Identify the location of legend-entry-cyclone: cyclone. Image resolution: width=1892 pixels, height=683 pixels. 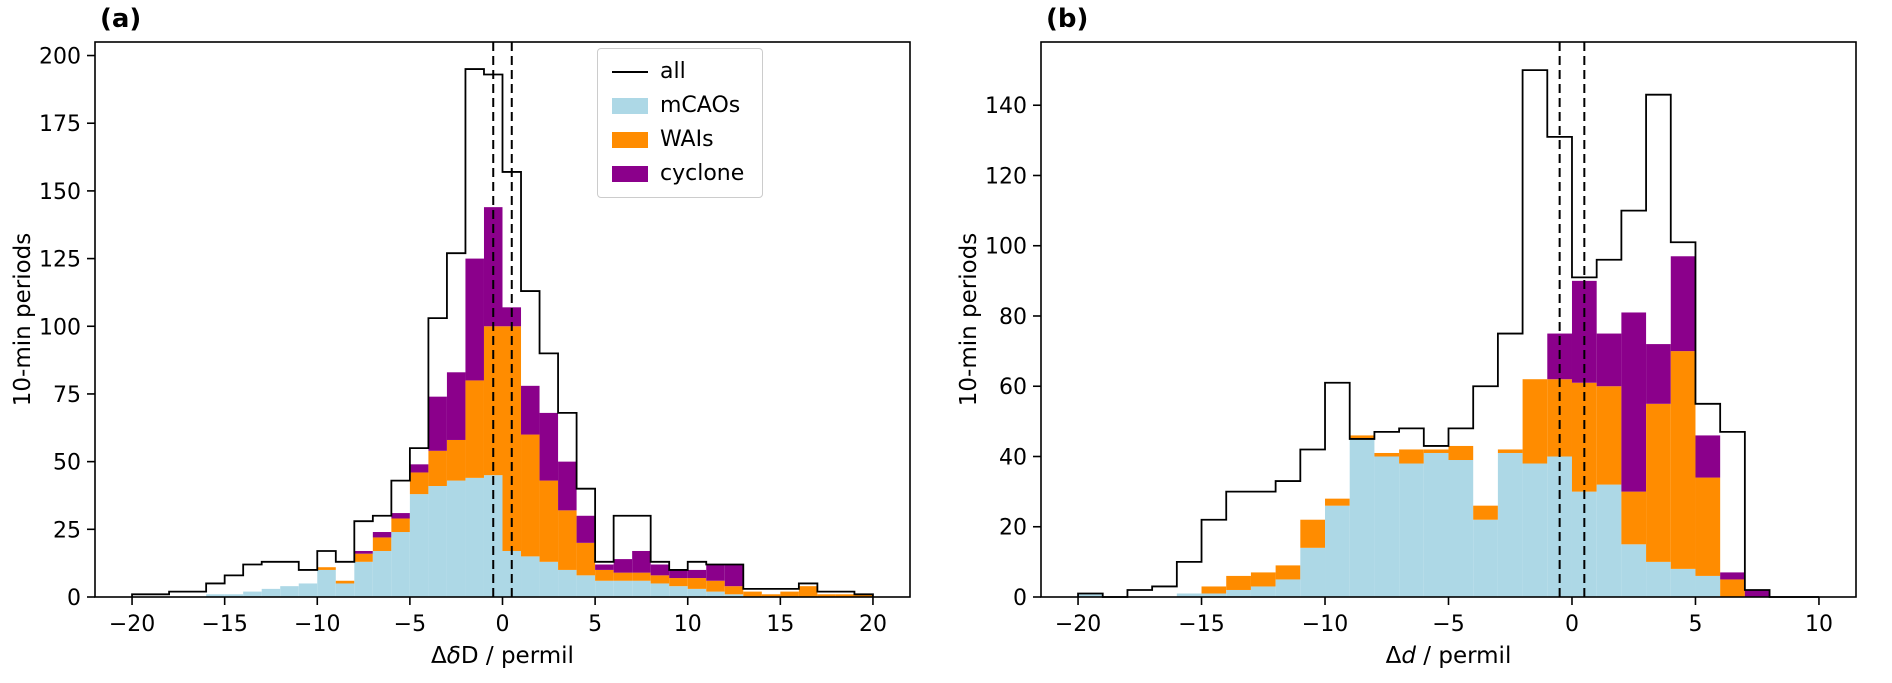
(678, 174).